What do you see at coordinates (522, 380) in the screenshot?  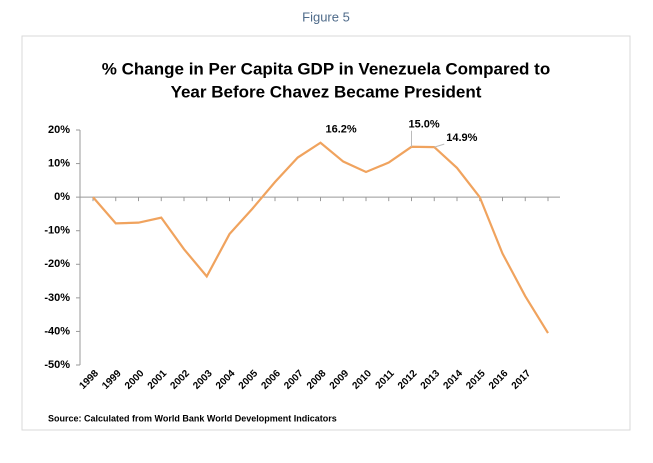 I see `x-tick-label: 2017` at bounding box center [522, 380].